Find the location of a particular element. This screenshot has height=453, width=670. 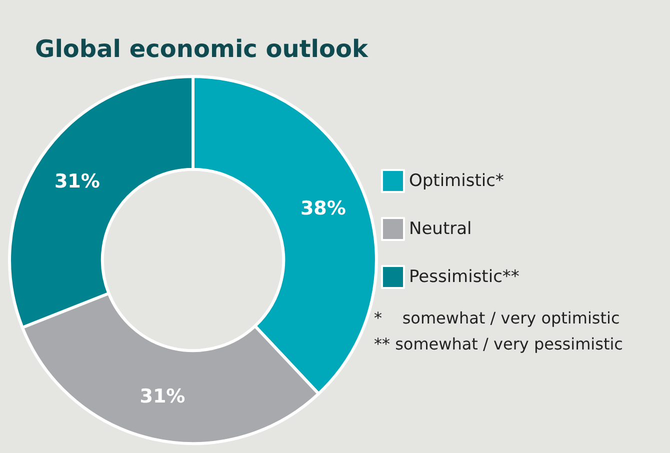

chart-title: Global economic outlook is located at coordinates (202, 49).